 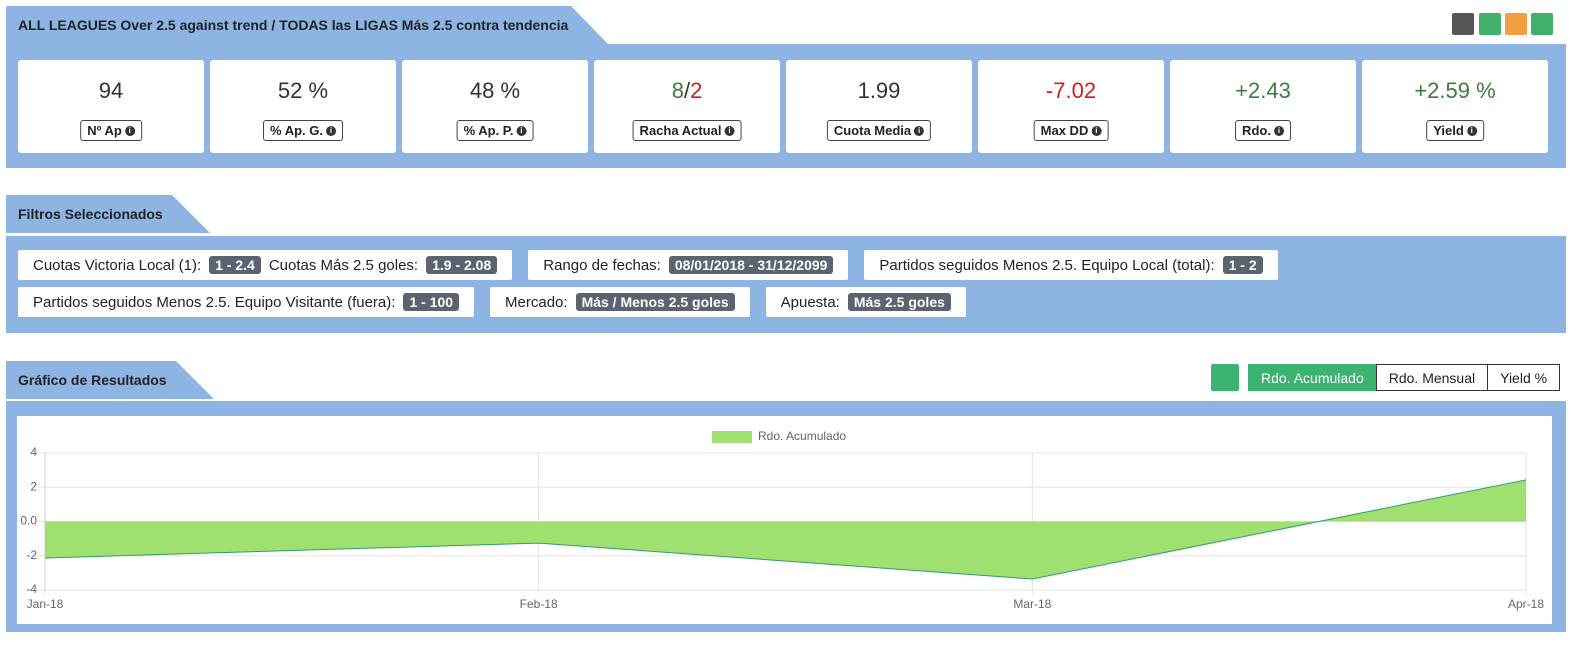 What do you see at coordinates (1242, 265) in the screenshot?
I see `filter-value: 1 - 2` at bounding box center [1242, 265].